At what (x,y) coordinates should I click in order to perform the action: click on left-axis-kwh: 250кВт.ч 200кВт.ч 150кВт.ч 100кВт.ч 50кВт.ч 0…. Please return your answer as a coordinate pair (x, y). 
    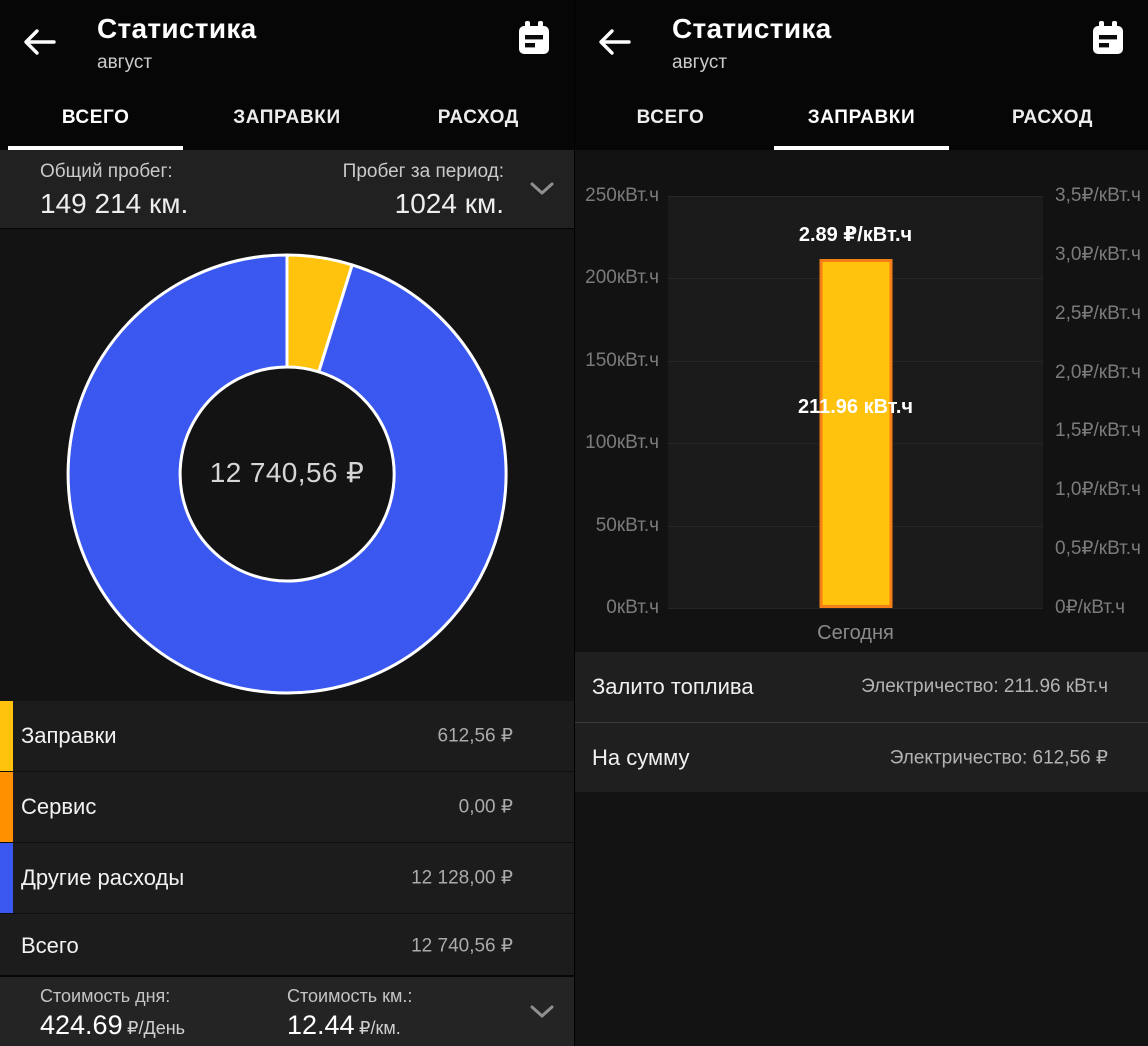
    Looking at the image, I should click on (617, 402).